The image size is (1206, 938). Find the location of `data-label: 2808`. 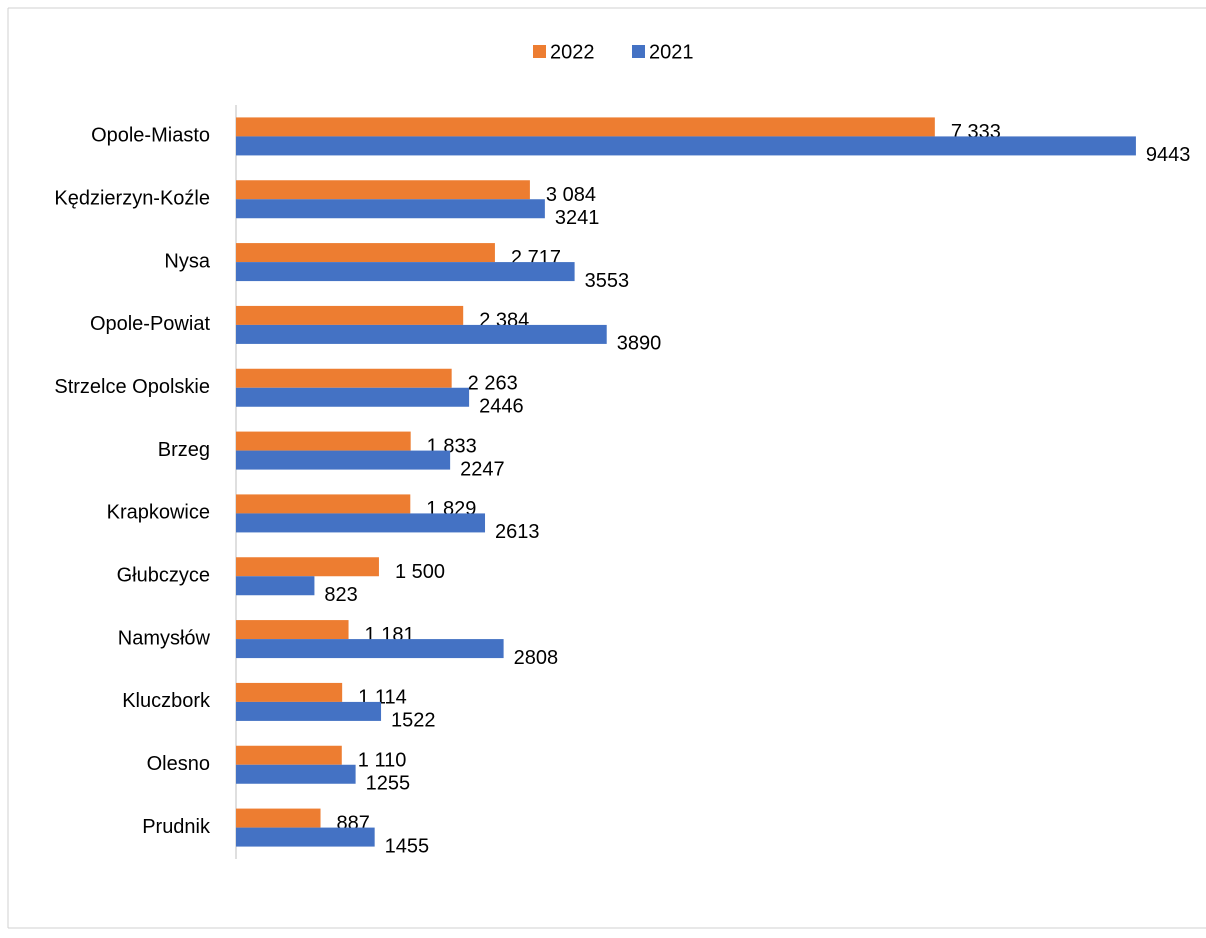

data-label: 2808 is located at coordinates (536, 658).